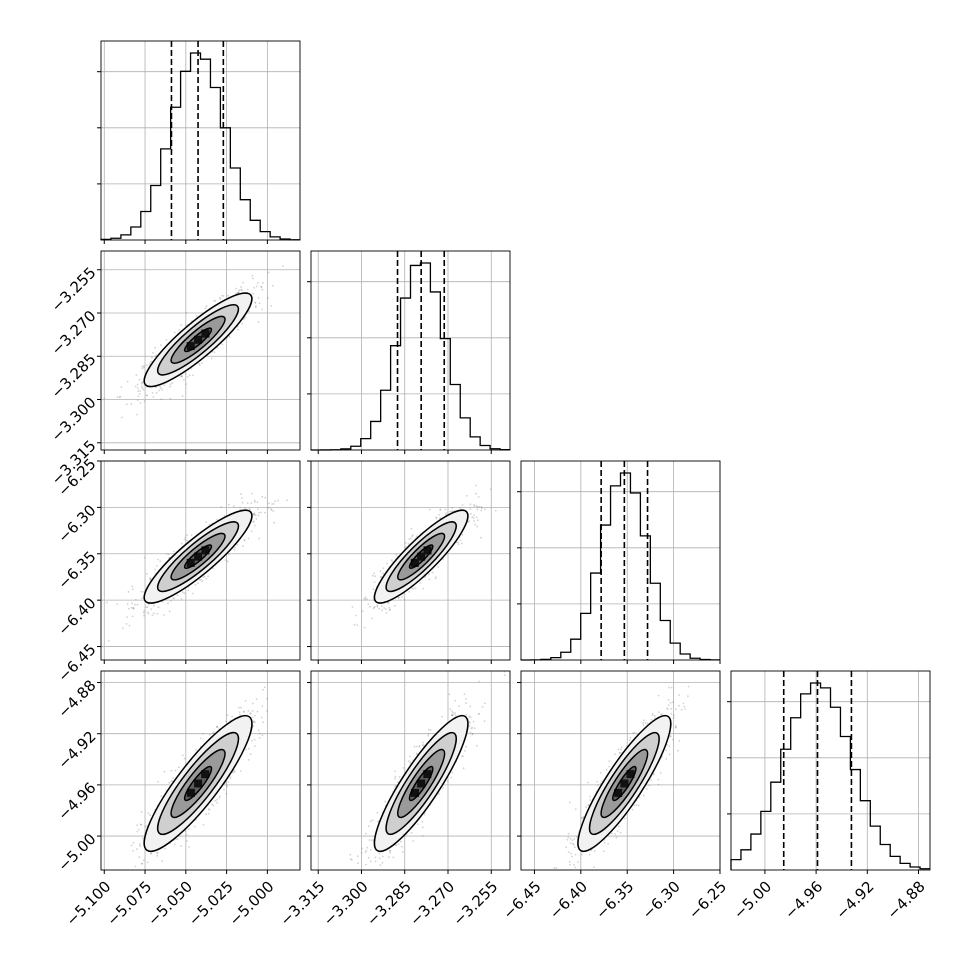 This screenshot has height=975, width=970. Describe the element at coordinates (76, 698) in the screenshot. I see `y-tick-label: −4.88` at that location.